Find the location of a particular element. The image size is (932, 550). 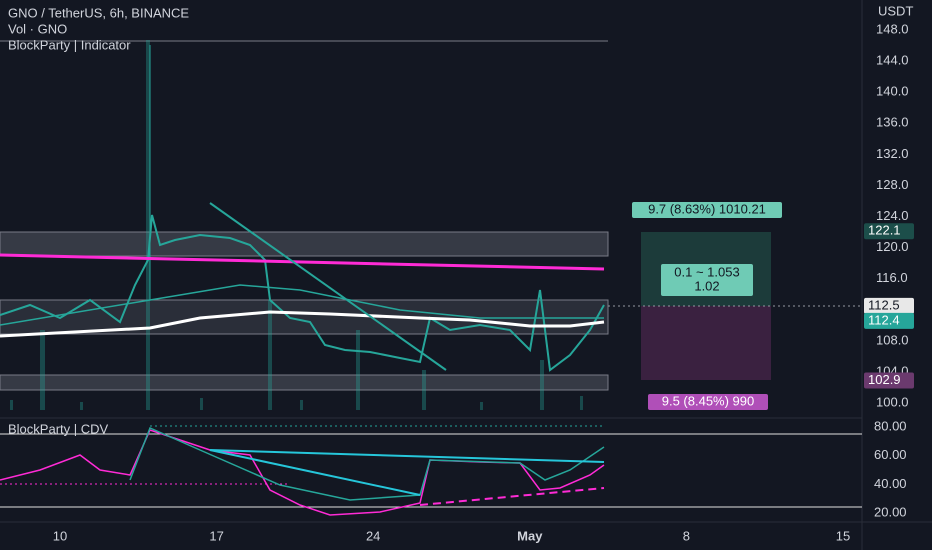

x-tick-label: May is located at coordinates (530, 535).